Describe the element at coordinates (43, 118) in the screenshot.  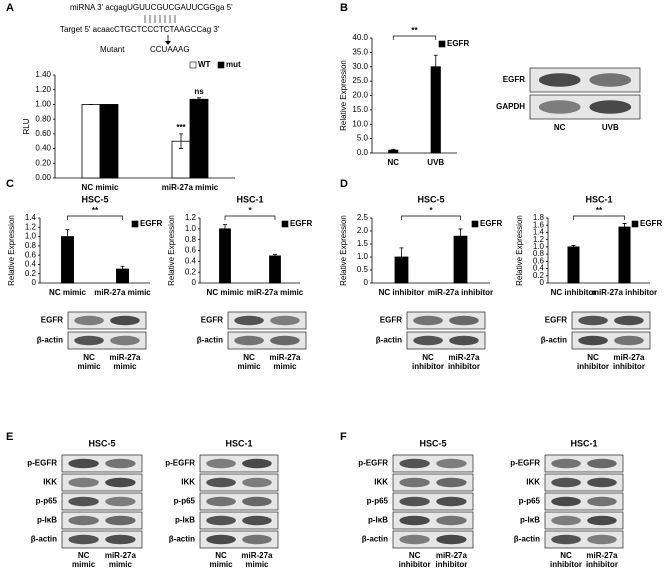
I see `y-tick-label: 0.80` at that location.